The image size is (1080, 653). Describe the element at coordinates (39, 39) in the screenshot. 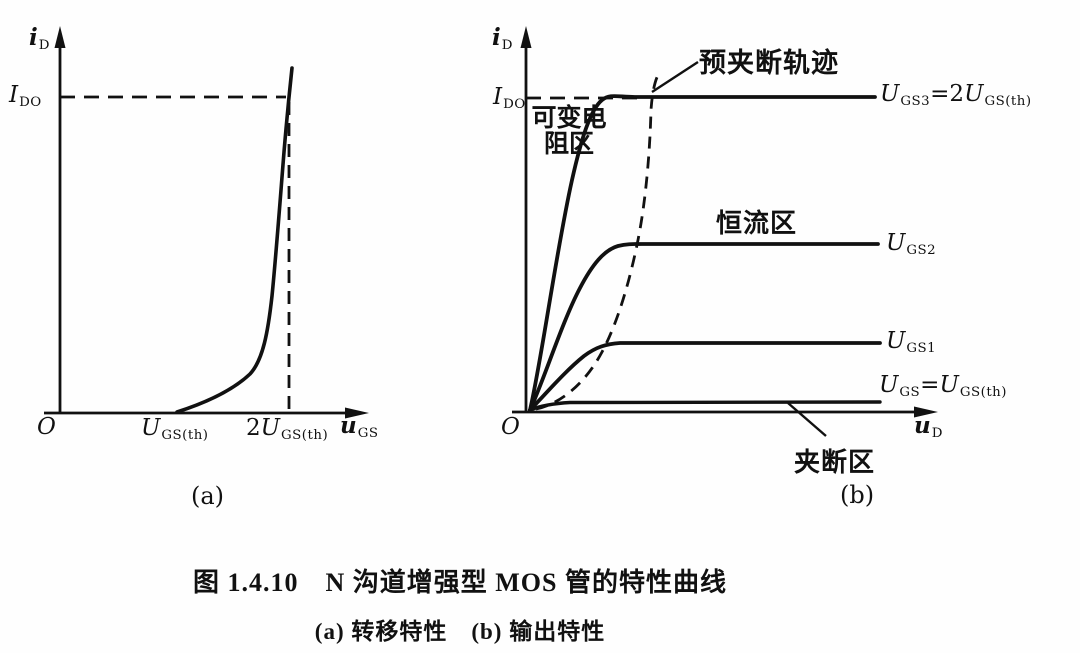

I see `plot-a-y-axis-label: iD` at that location.